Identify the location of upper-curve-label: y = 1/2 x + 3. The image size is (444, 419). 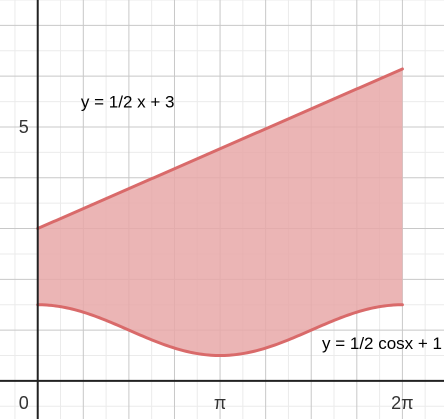
(128, 102).